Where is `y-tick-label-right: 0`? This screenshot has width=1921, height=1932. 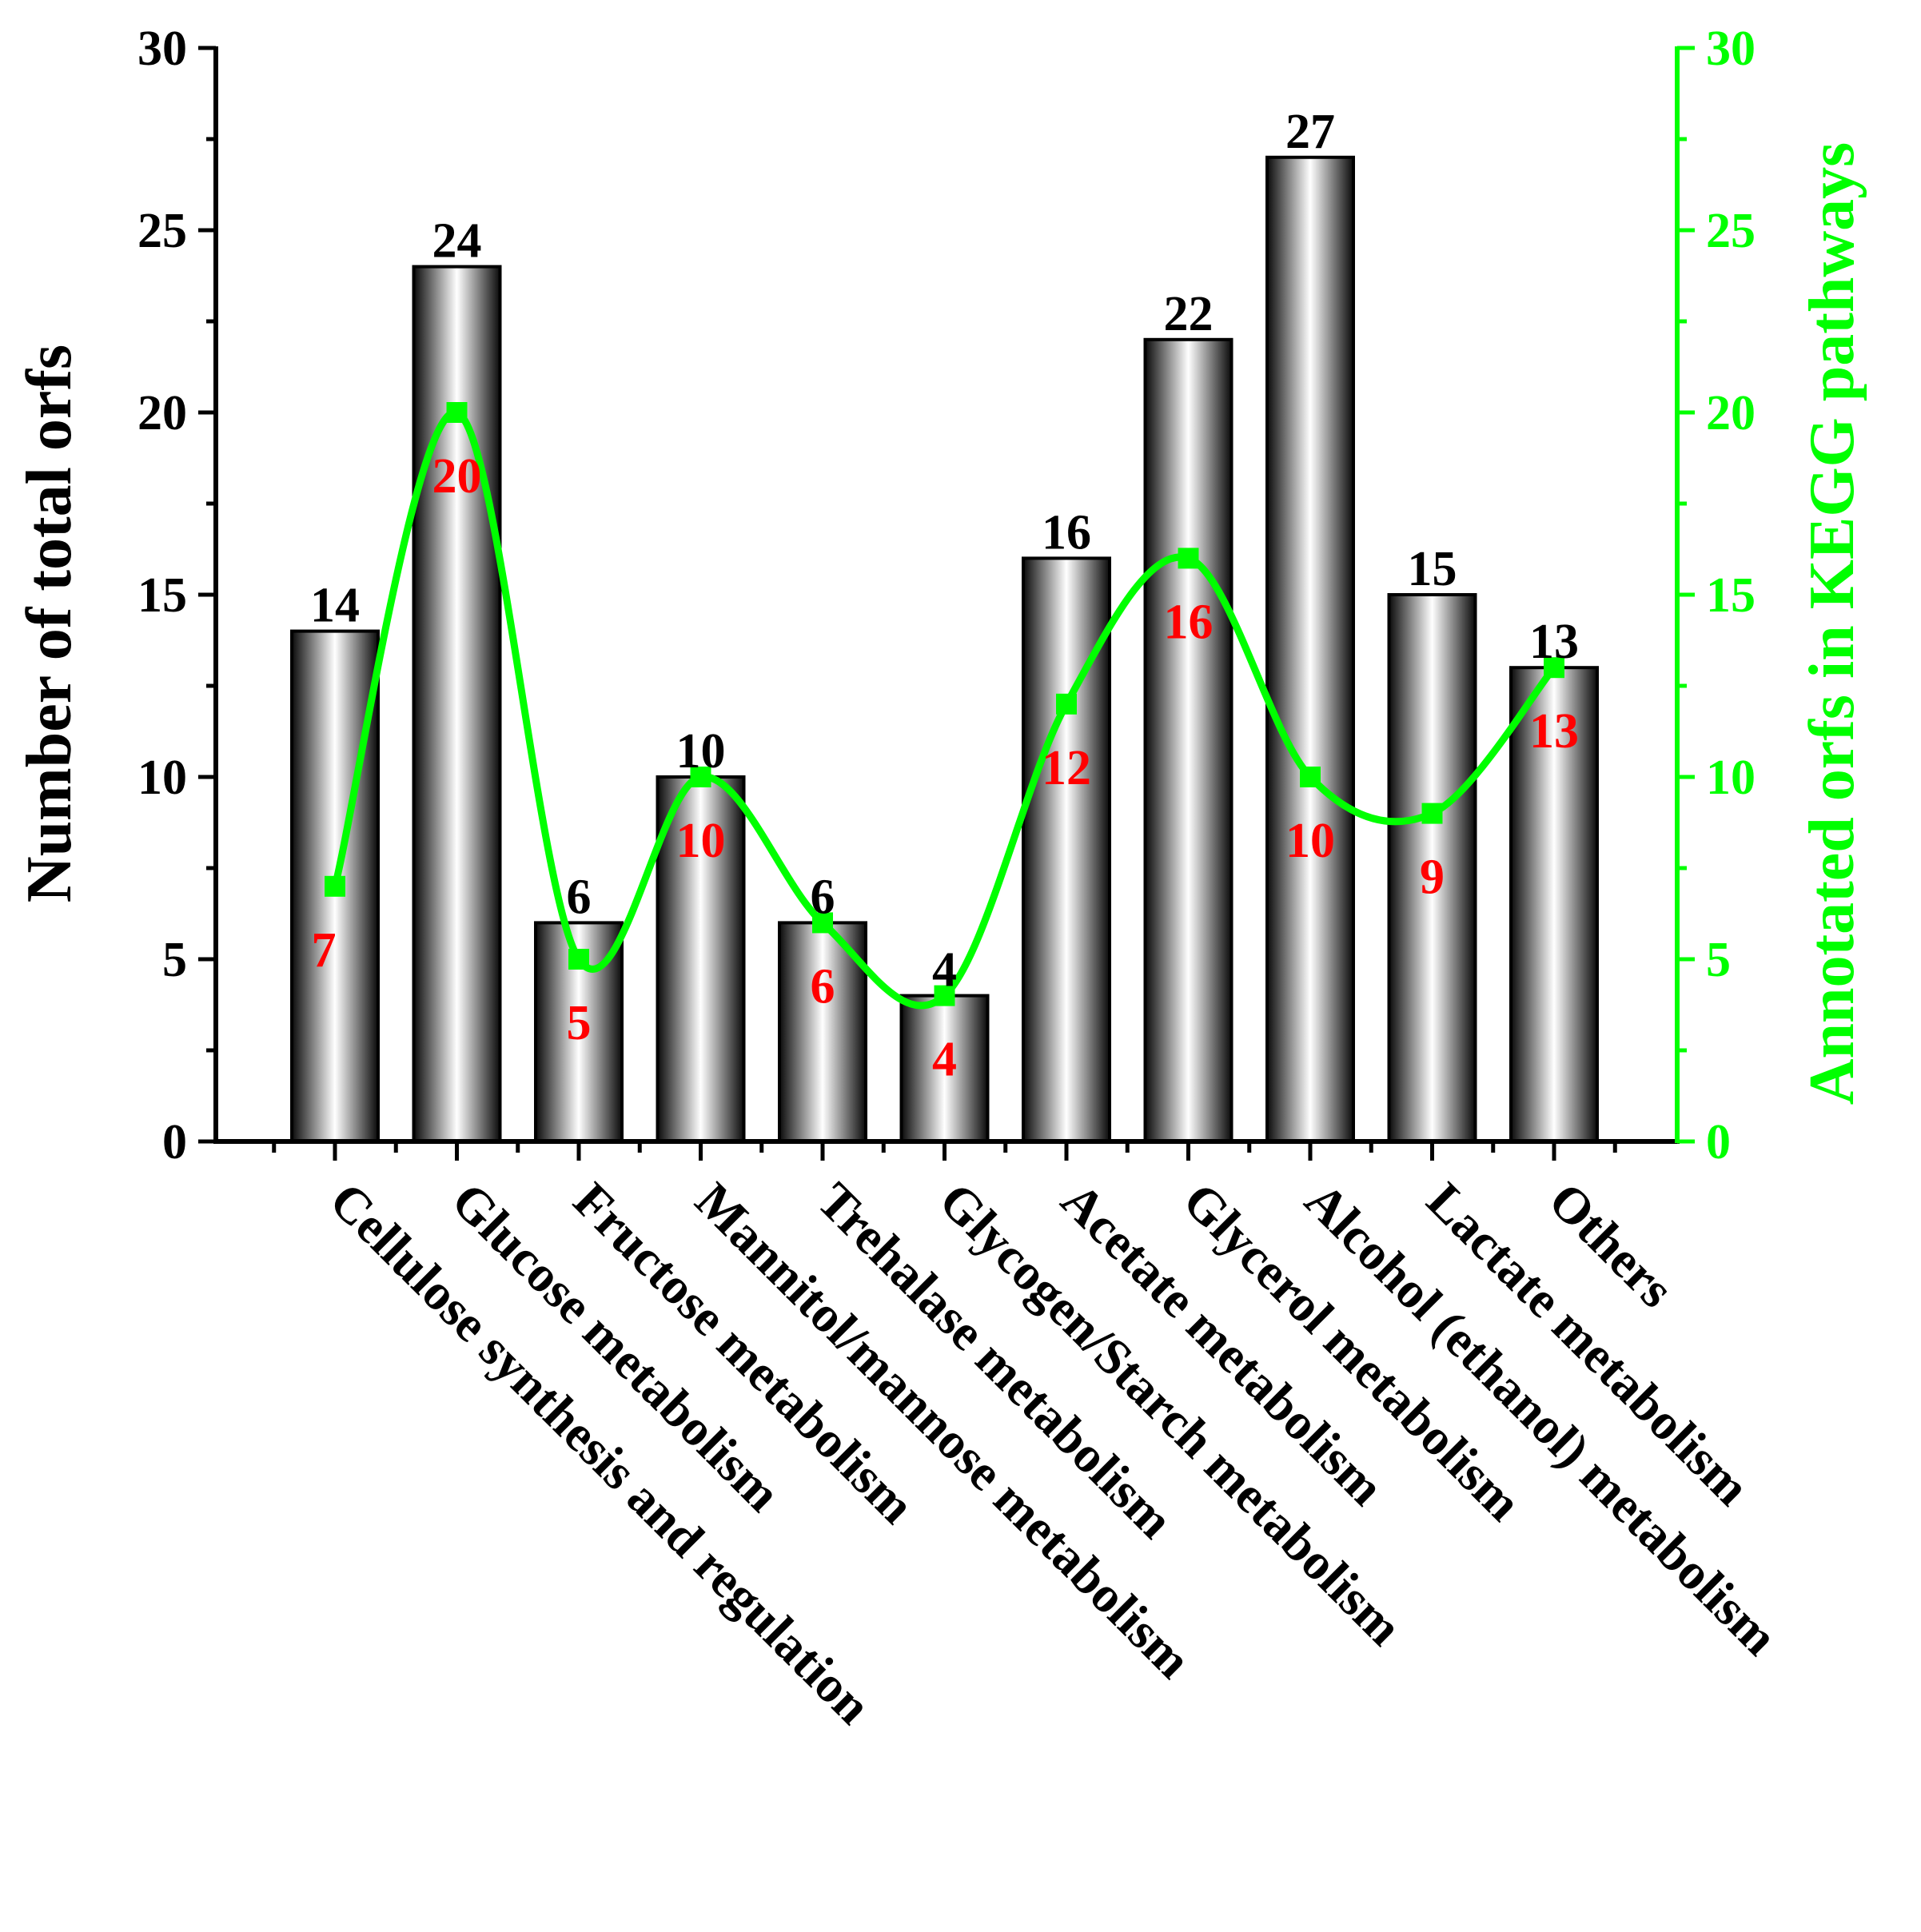 y-tick-label-right: 0 is located at coordinates (1719, 1142).